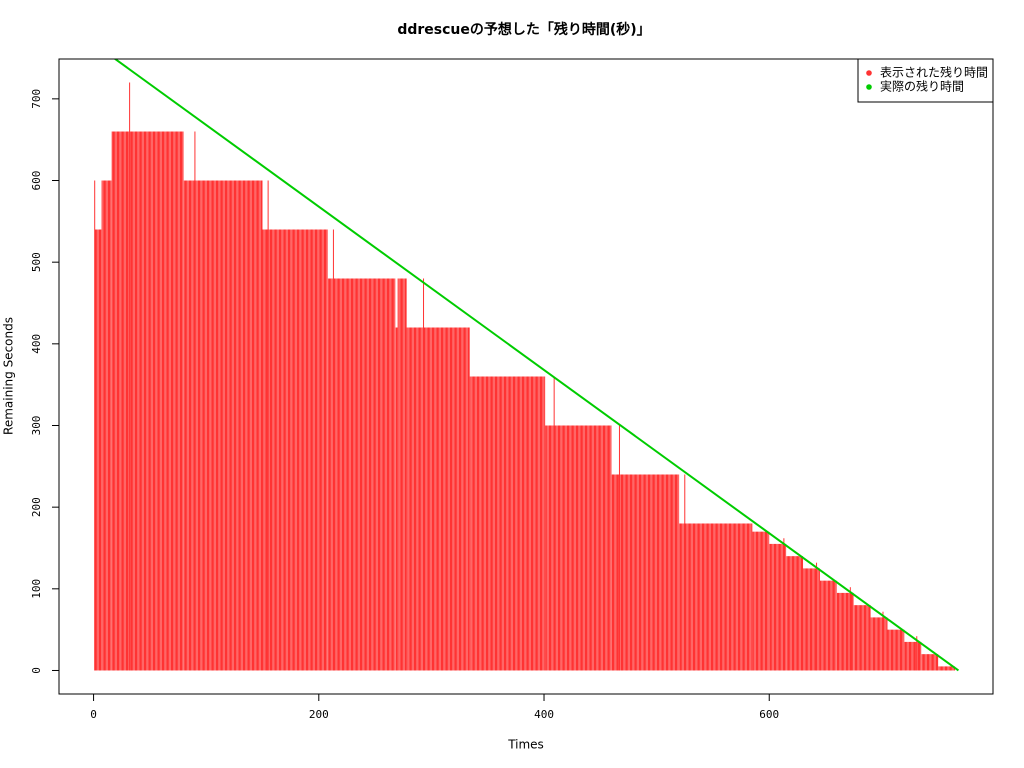  I want to click on x-tick-label: 400, so click(544, 714).